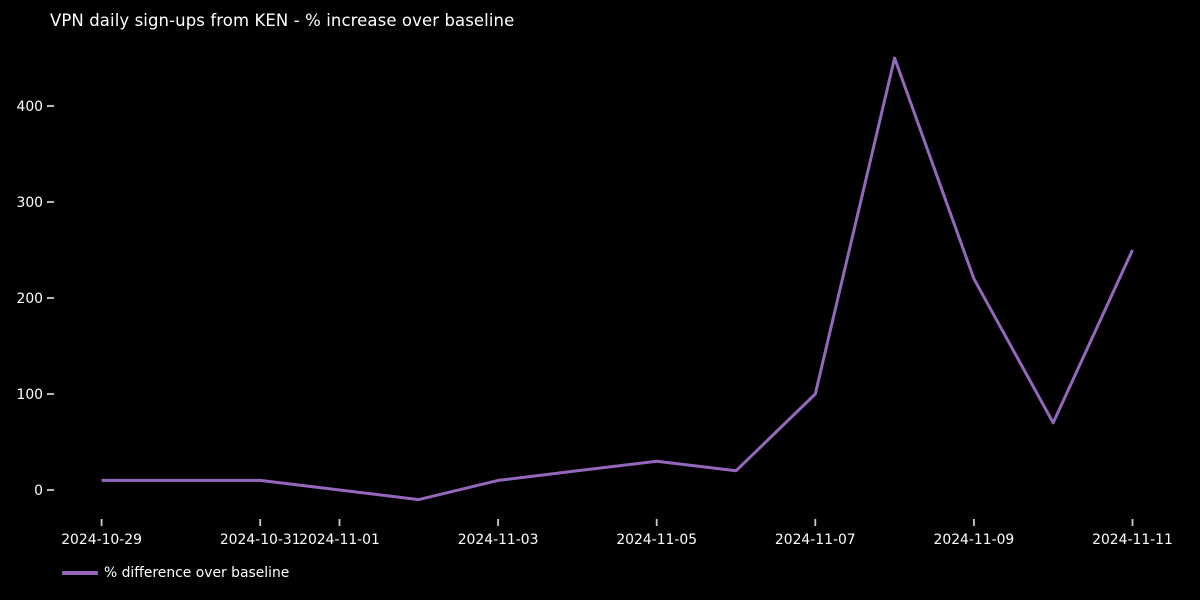 This screenshot has height=600, width=1200. Describe the element at coordinates (80, 573) in the screenshot. I see `legend-line-swatch` at that location.